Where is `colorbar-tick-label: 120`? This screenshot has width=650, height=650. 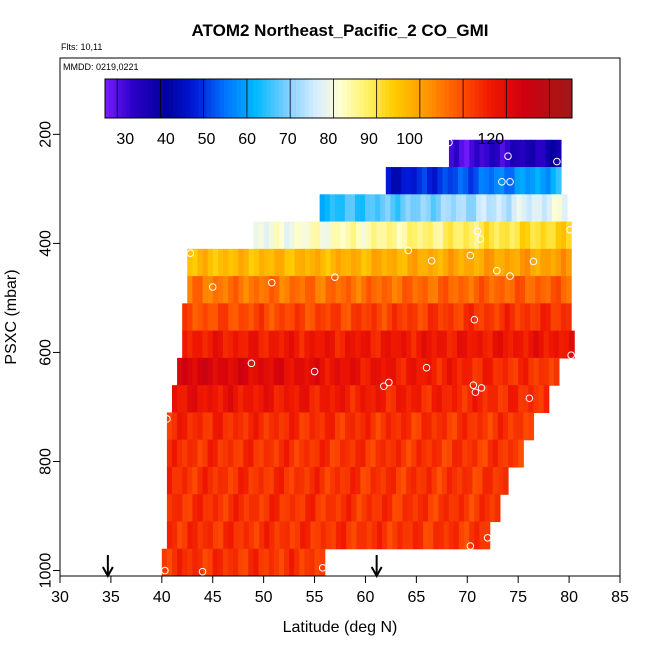 colorbar-tick-label: 120 is located at coordinates (490, 139).